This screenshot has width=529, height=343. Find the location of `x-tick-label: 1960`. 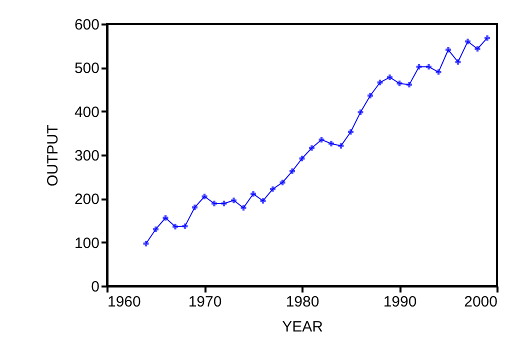

x-tick-label: 1960 is located at coordinates (124, 302).